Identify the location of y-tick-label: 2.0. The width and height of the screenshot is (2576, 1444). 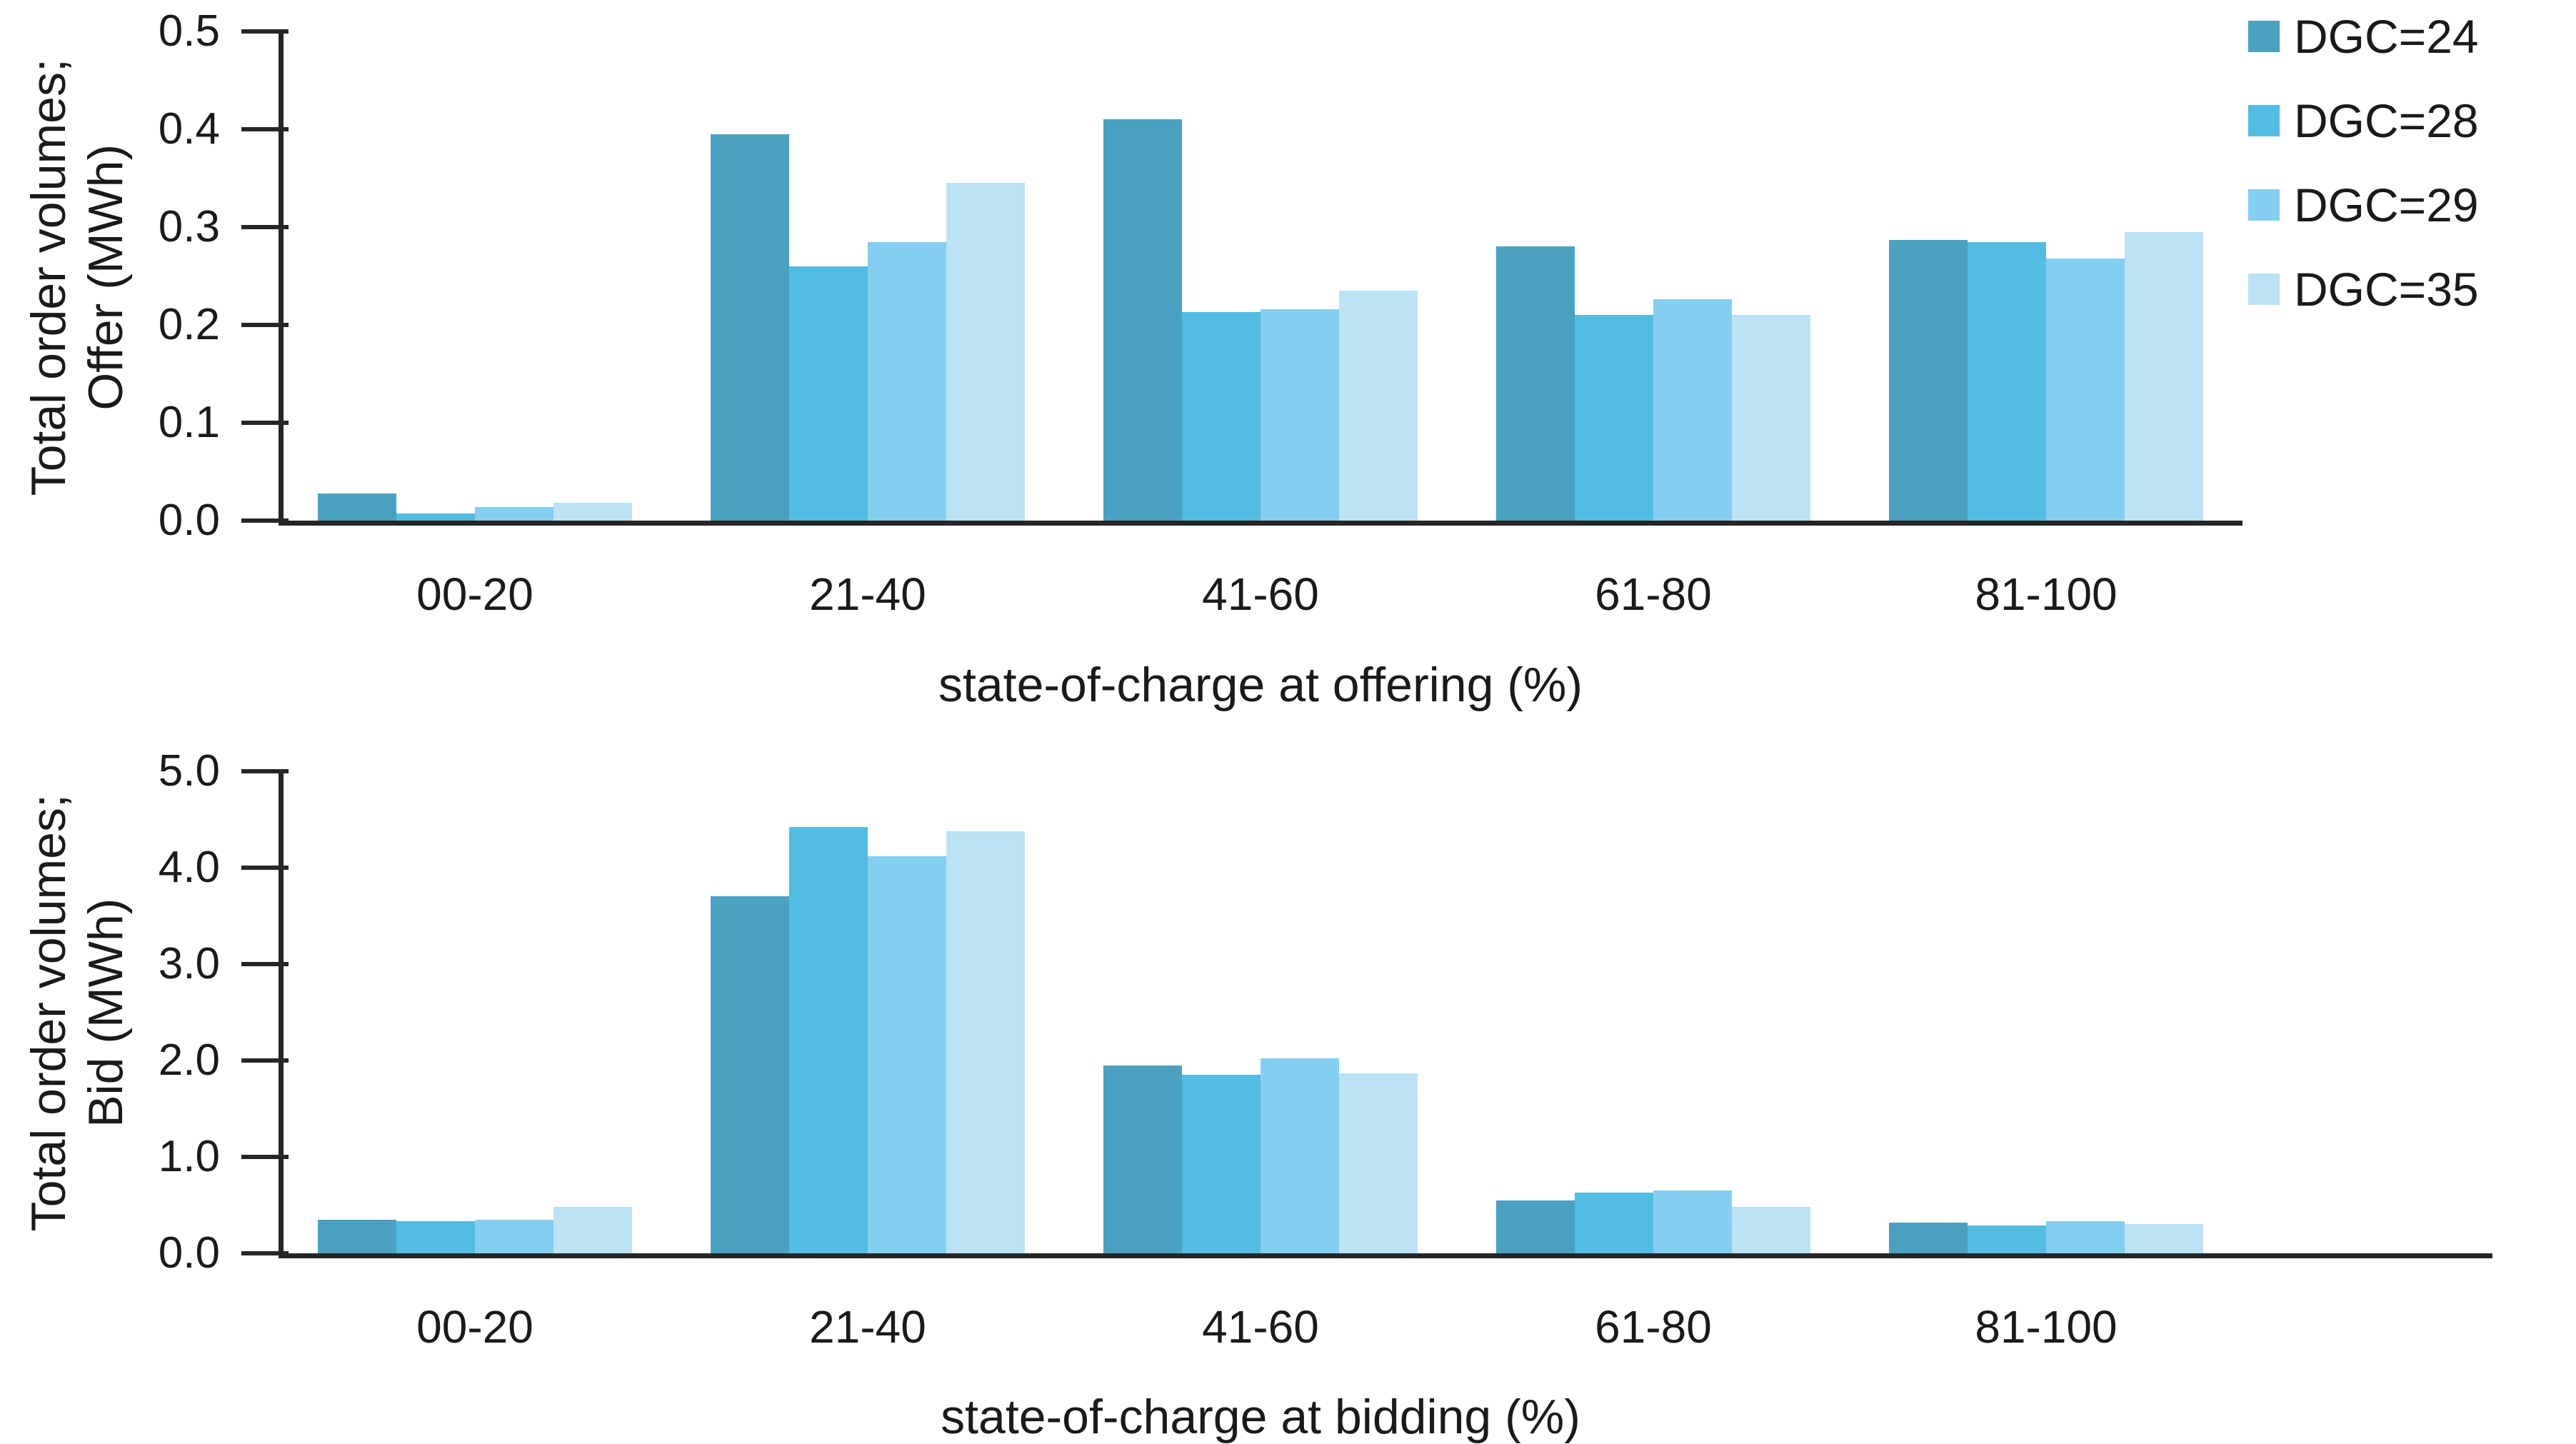
(189, 1060).